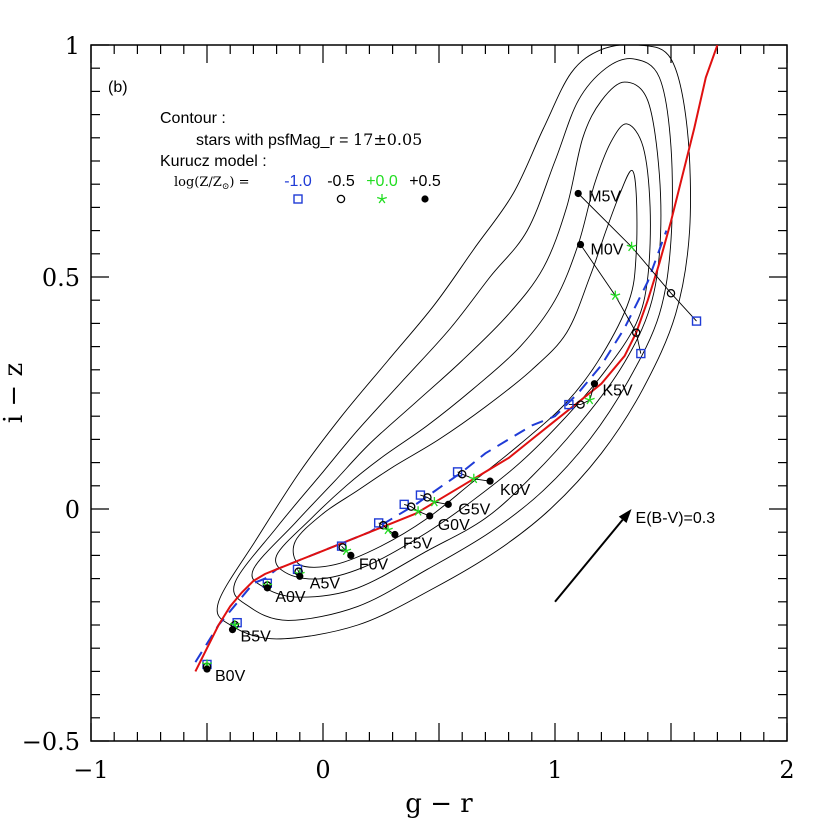 Image resolution: width=830 pixels, height=830 pixels. Describe the element at coordinates (454, 525) in the screenshot. I see `spectral-type-label: G0V` at that location.